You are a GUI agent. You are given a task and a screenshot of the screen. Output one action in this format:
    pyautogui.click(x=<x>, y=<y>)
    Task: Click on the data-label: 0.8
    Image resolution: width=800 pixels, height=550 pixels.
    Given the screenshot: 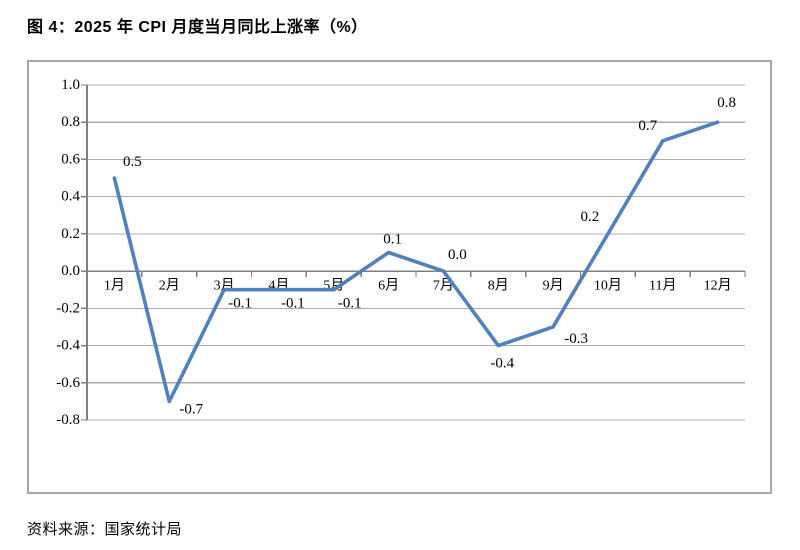 What is the action you would take?
    pyautogui.click(x=726, y=103)
    